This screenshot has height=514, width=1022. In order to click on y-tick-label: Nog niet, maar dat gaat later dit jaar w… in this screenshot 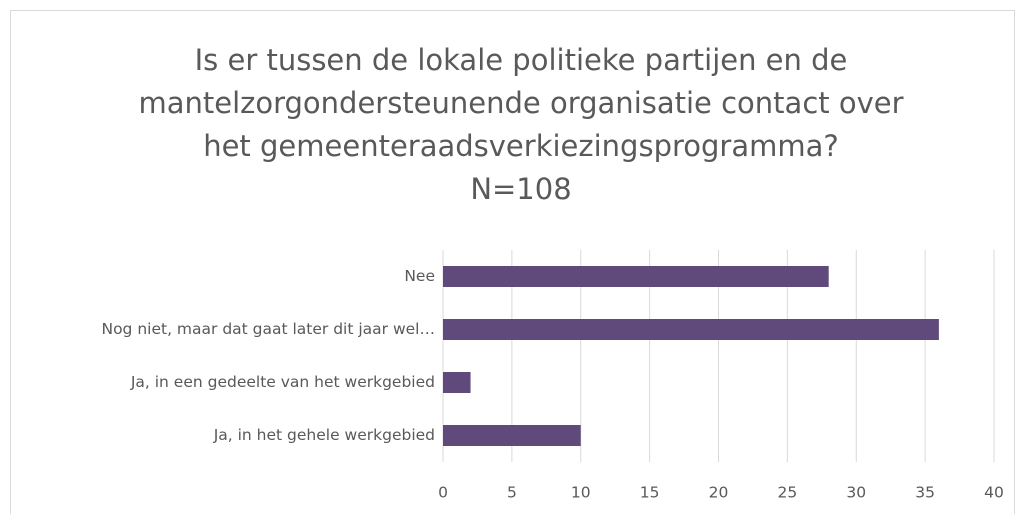, I will do `click(268, 329)`.